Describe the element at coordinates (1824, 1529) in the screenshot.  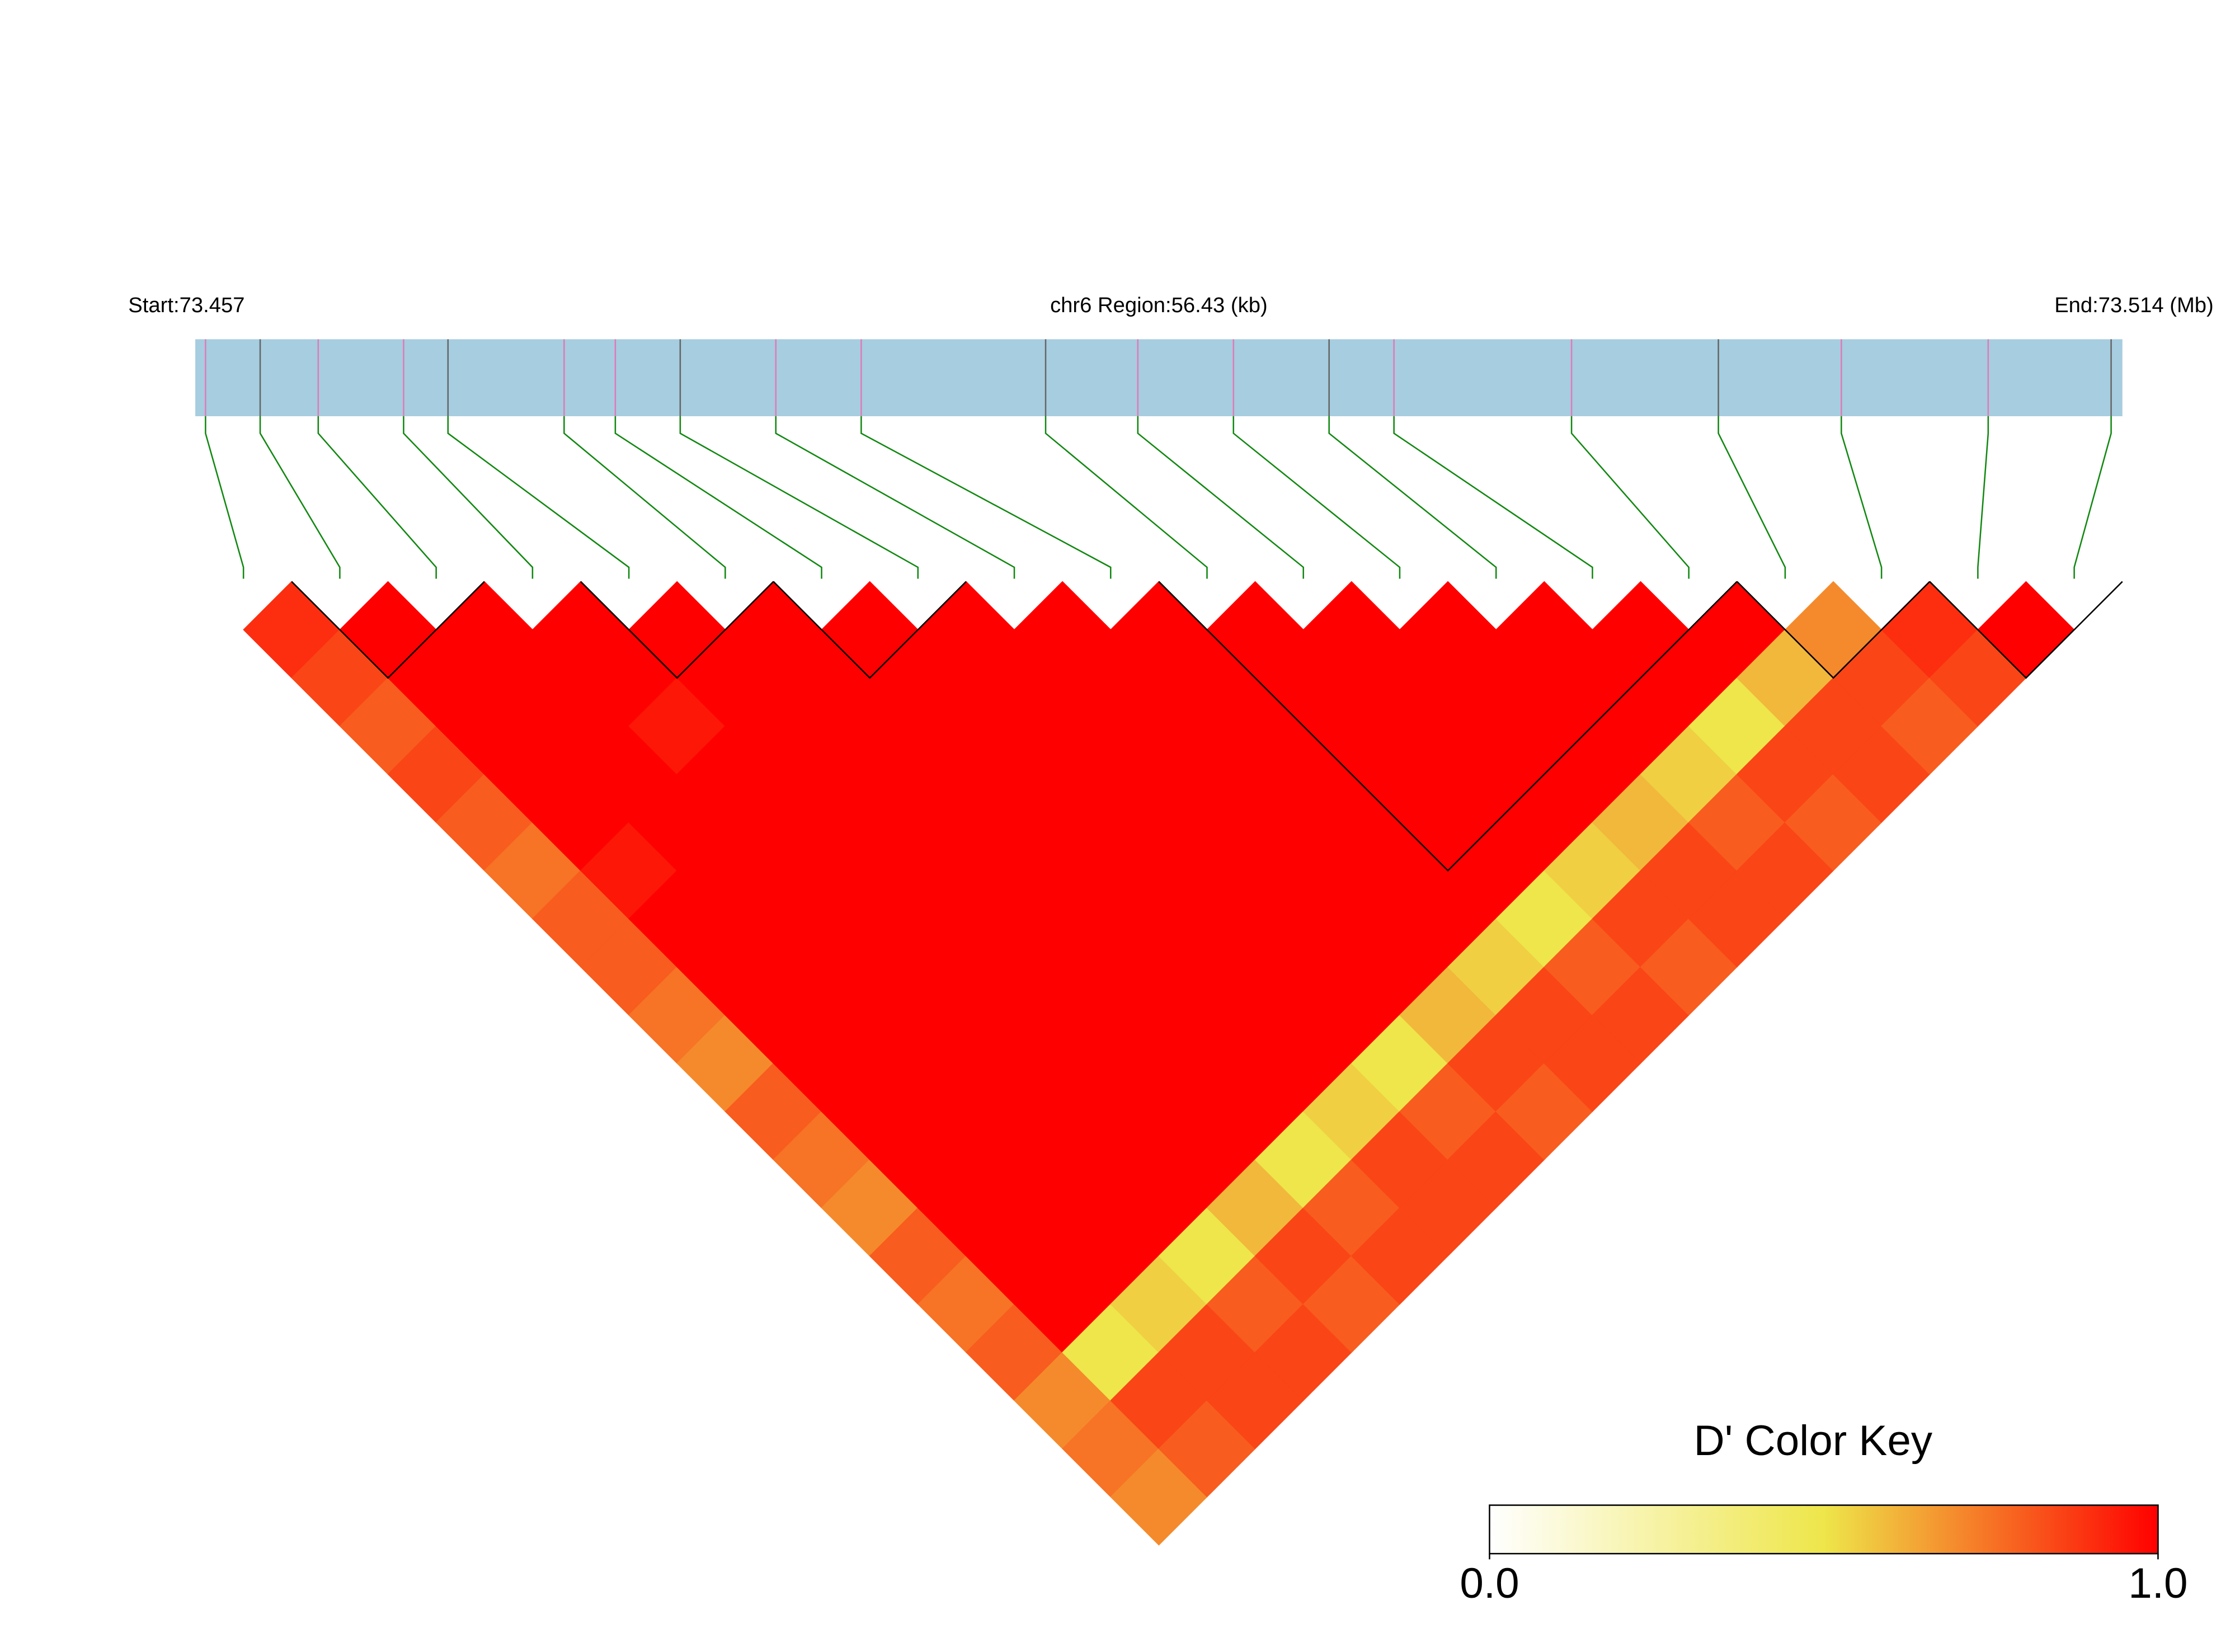
I see `color-key-bar` at that location.